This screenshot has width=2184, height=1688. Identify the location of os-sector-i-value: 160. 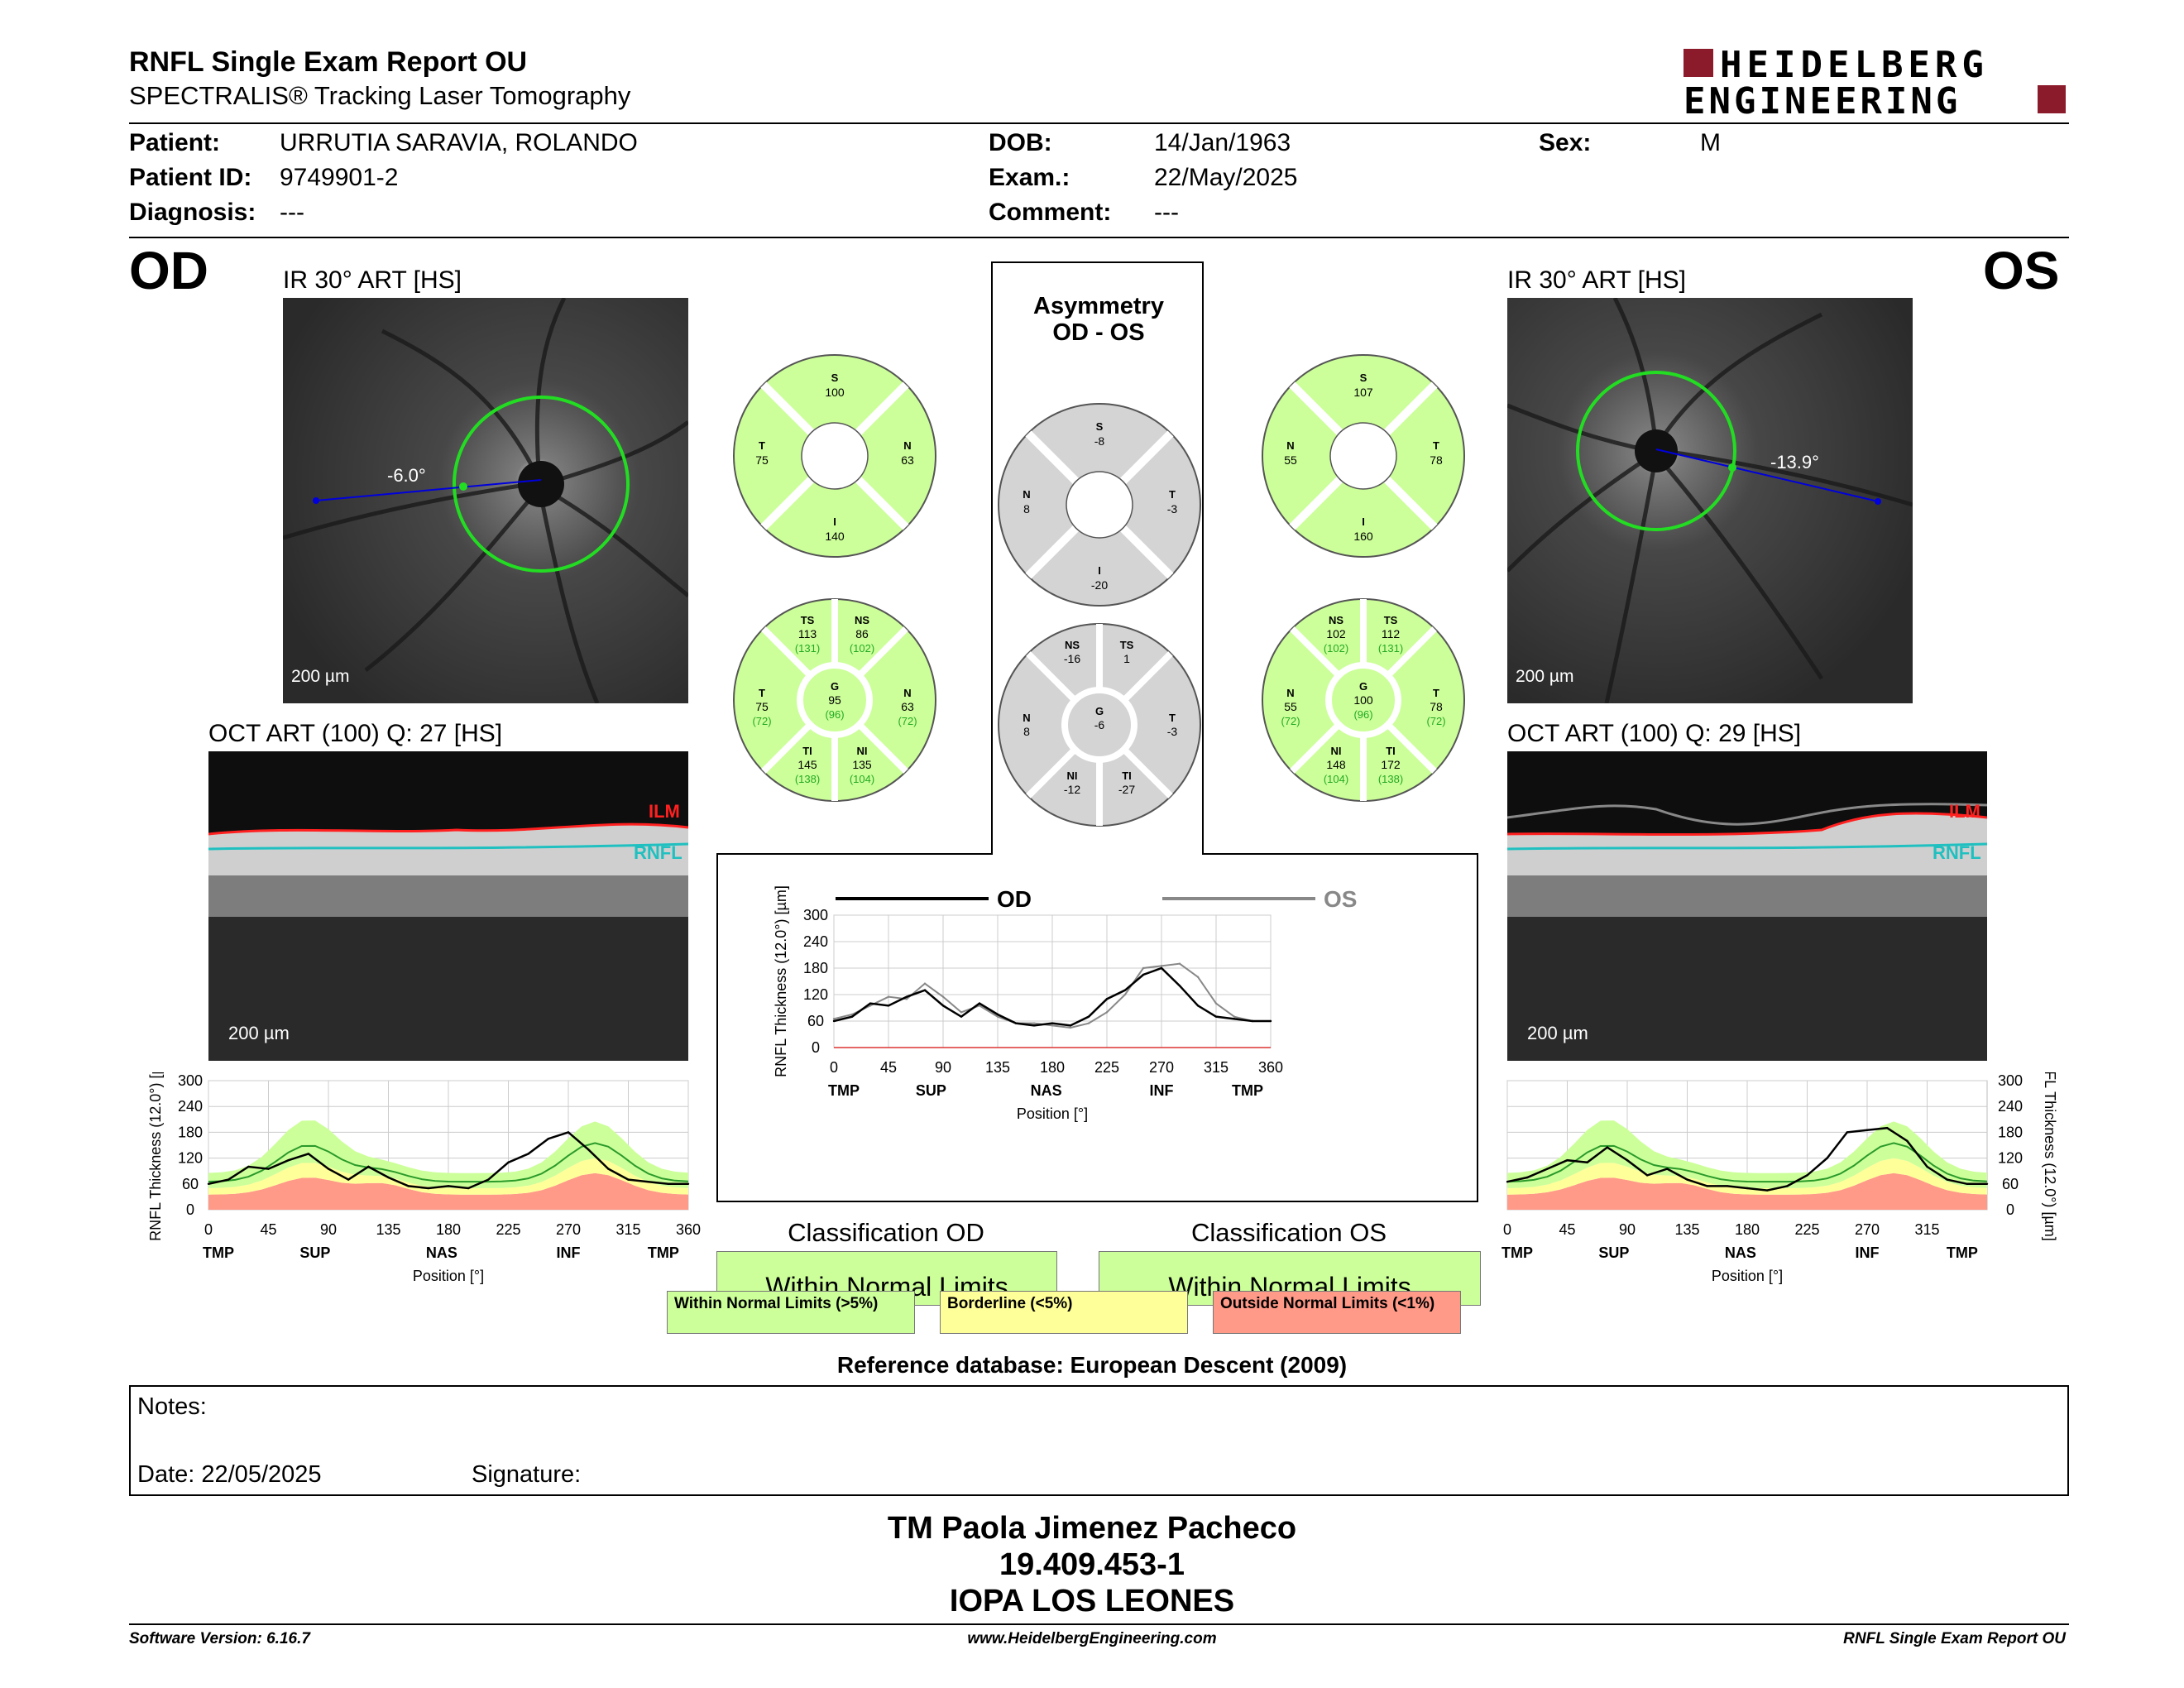
(1363, 536).